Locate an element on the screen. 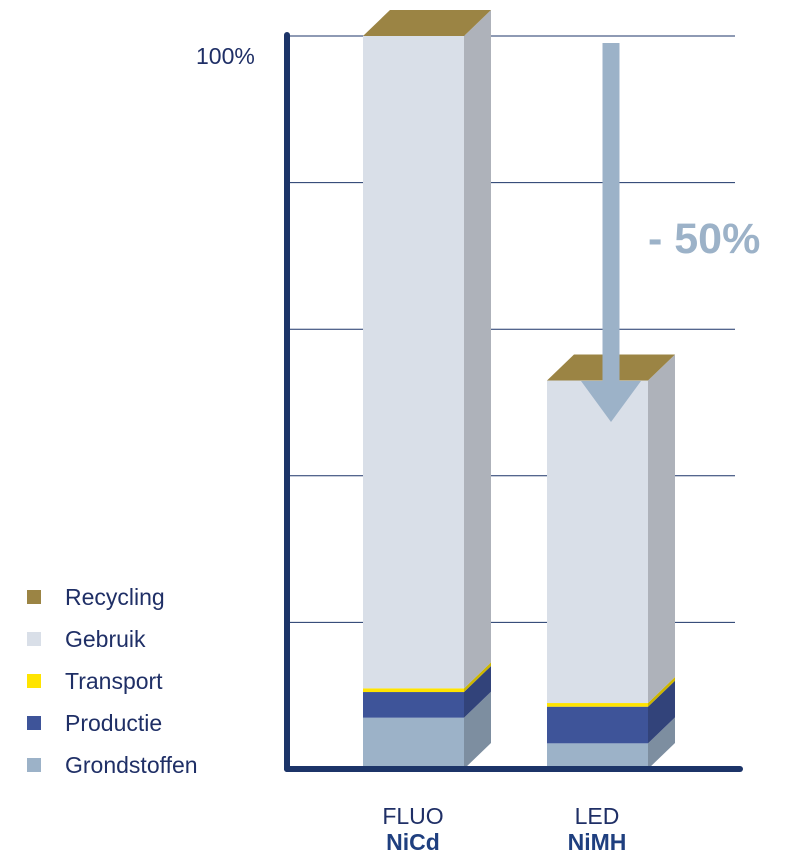 The height and width of the screenshot is (863, 794). bar-fluo-grondstoffen-side is located at coordinates (477, 730).